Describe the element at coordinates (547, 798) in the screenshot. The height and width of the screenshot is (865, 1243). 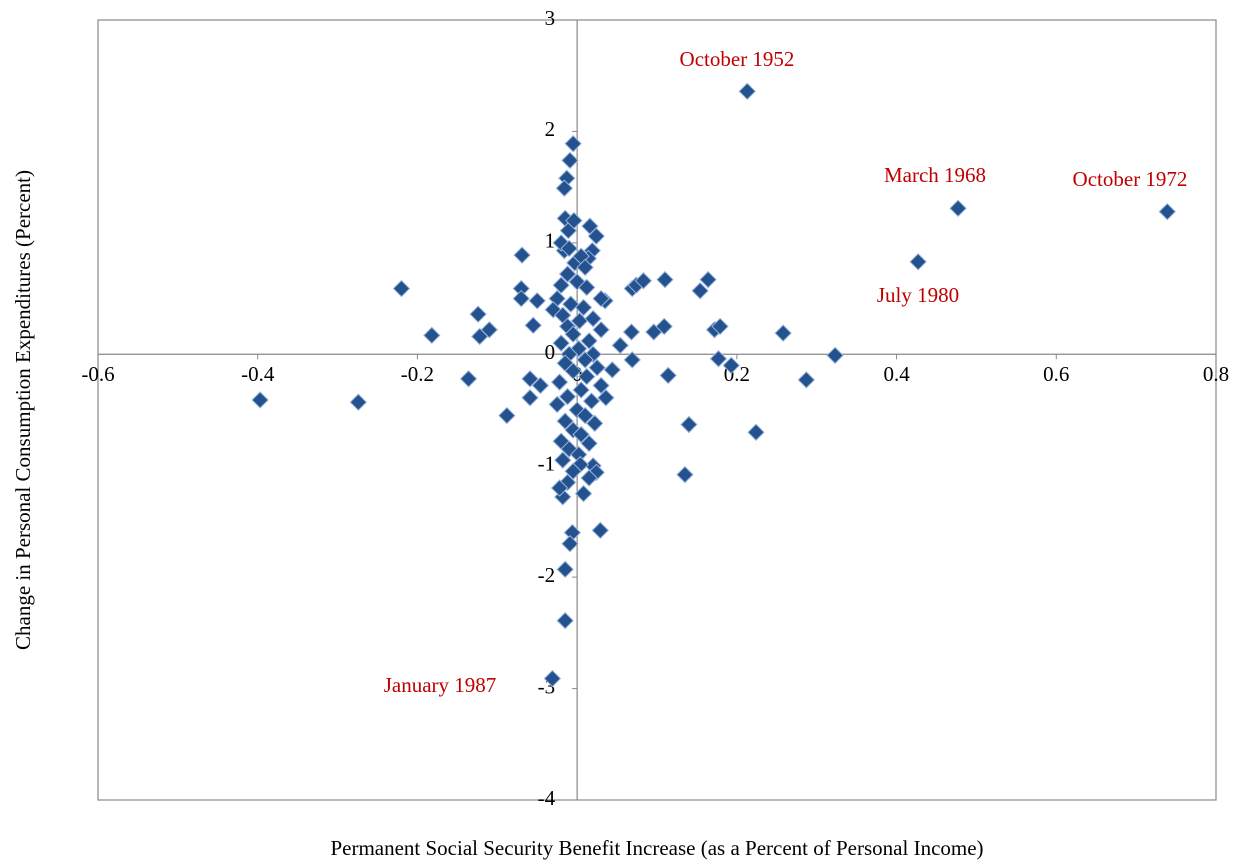
I see `y-tick-label: -4` at that location.